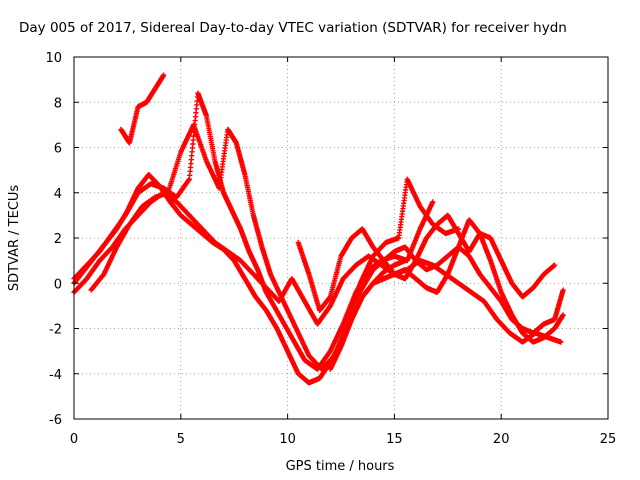  What do you see at coordinates (287, 439) in the screenshot?
I see `x-tick-label: 10` at bounding box center [287, 439].